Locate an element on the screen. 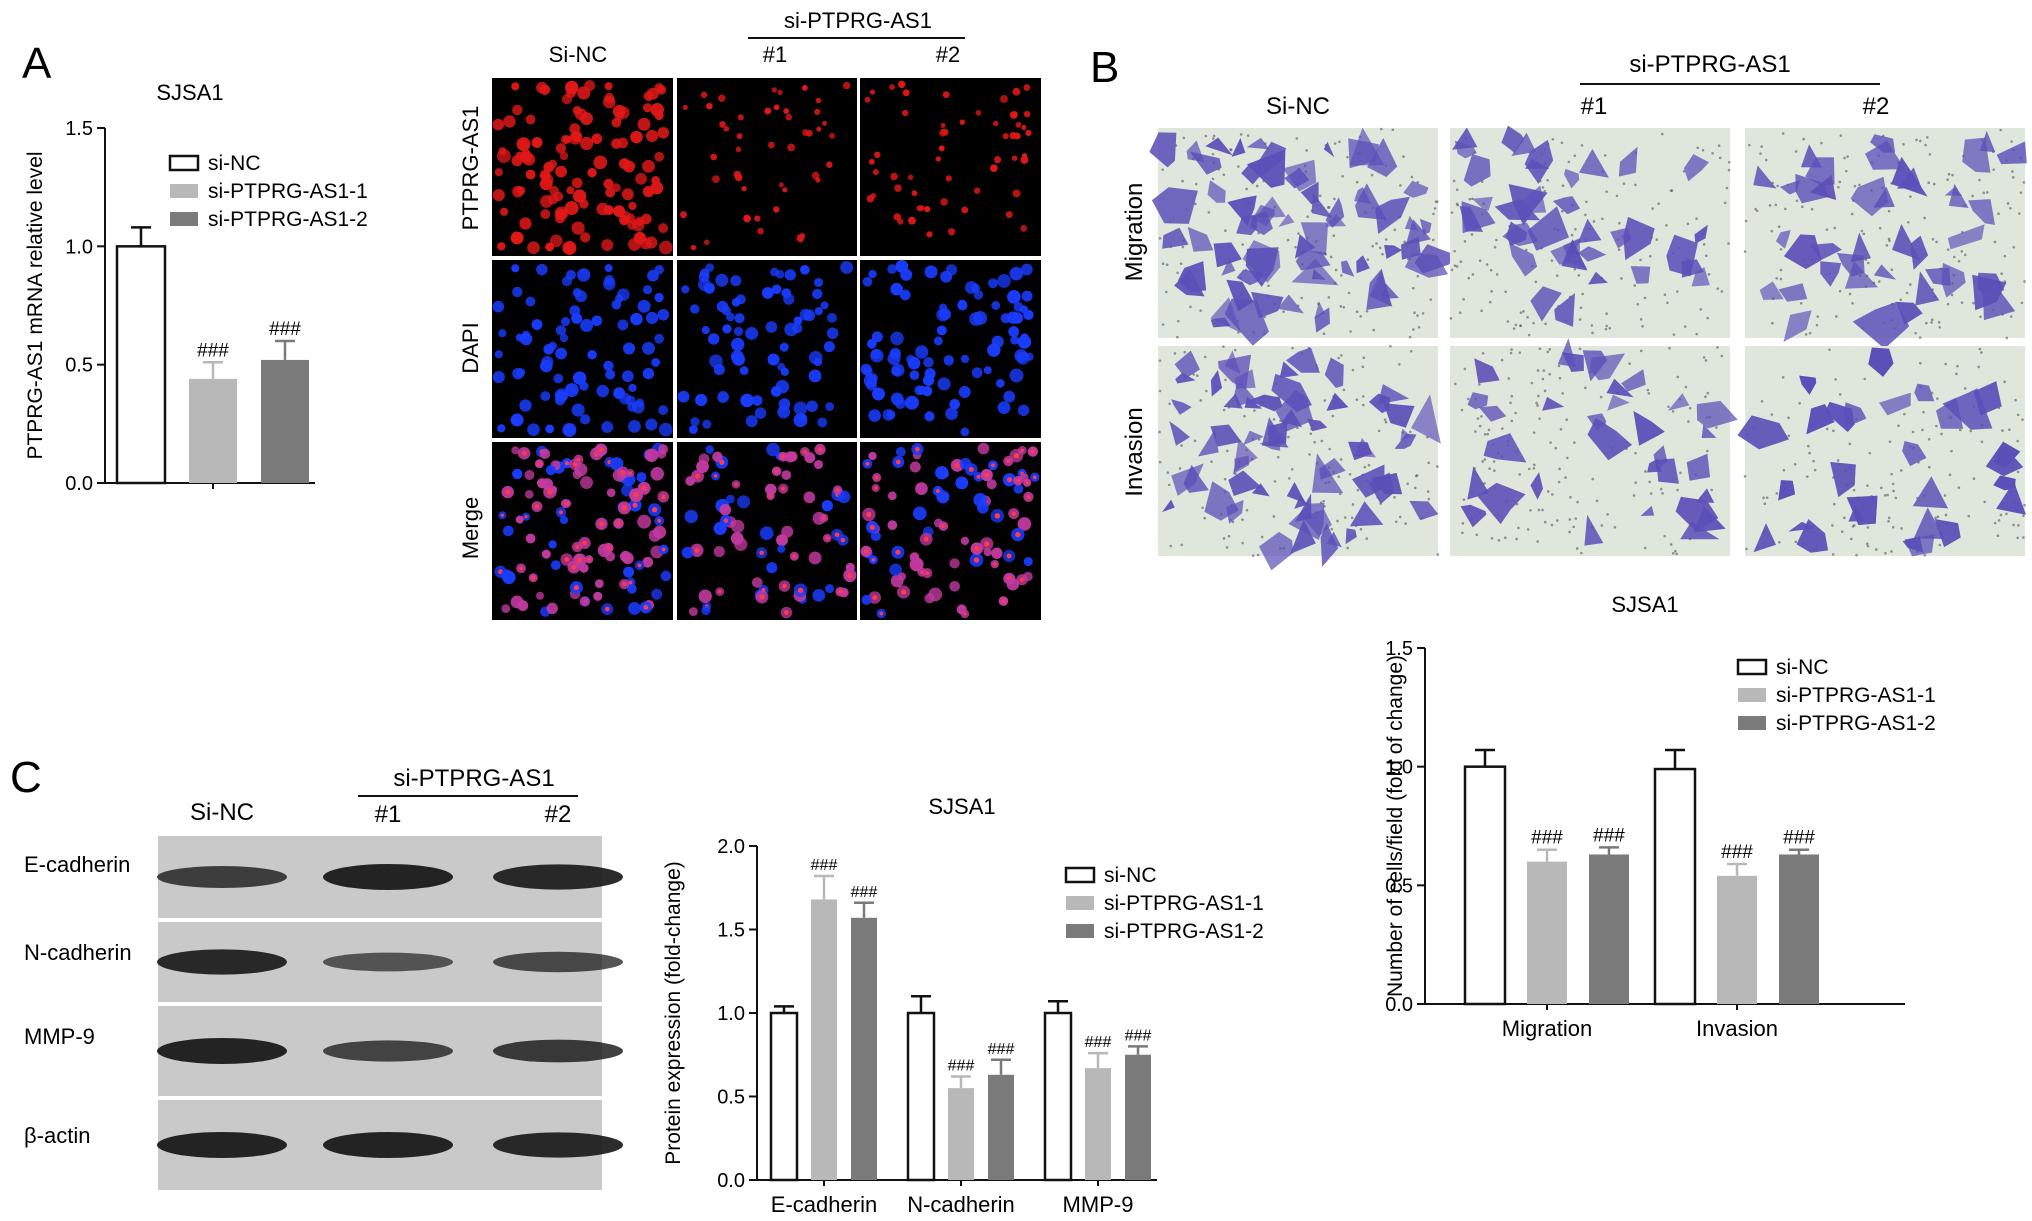  if-image-cell is located at coordinates (767, 349).